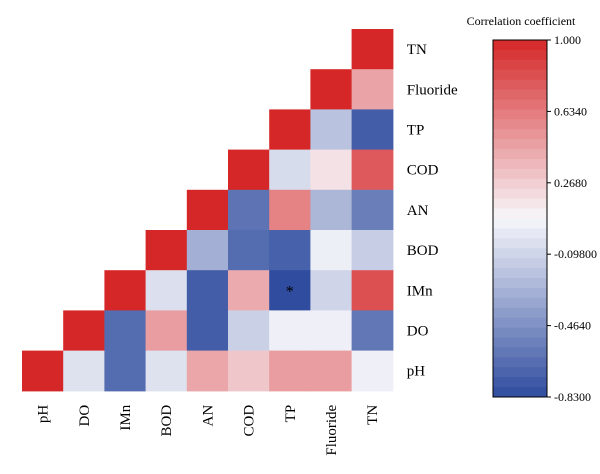  What do you see at coordinates (331, 170) in the screenshot?
I see `heatmap-cell-cod-fluoride` at bounding box center [331, 170].